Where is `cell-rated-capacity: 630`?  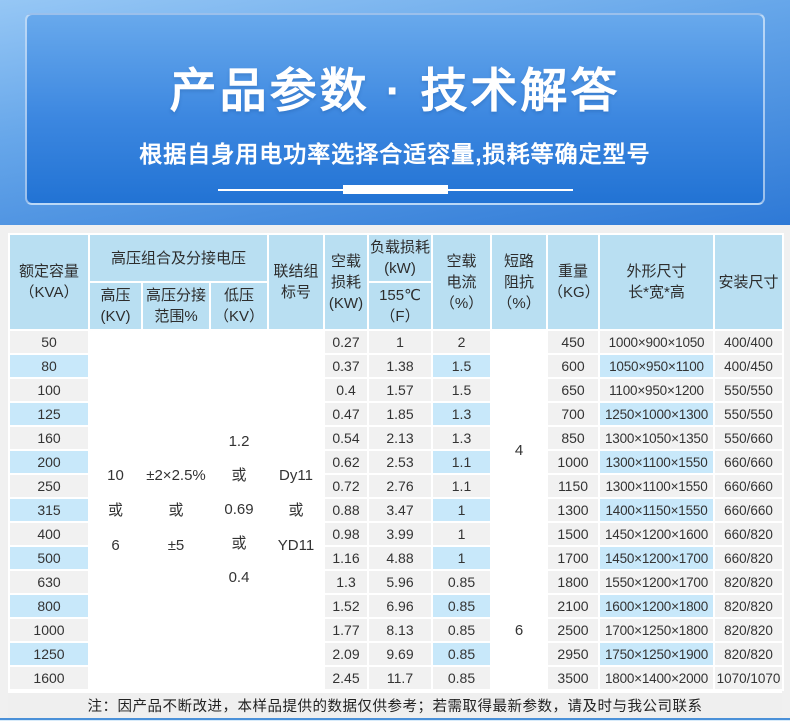
cell-rated-capacity: 630 is located at coordinates (49, 582).